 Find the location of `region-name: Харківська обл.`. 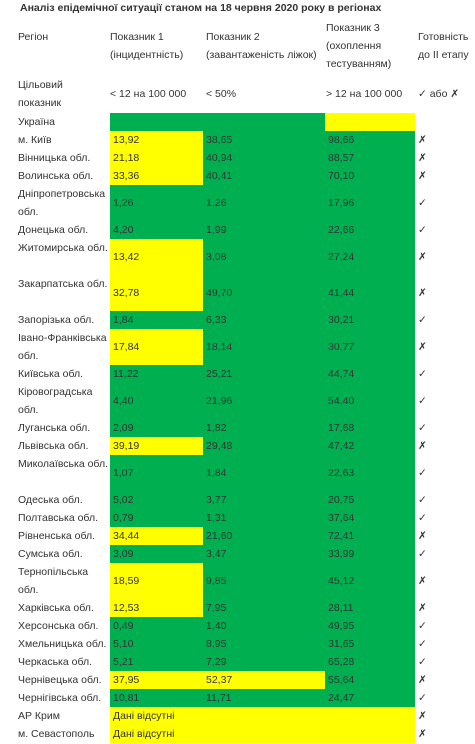

region-name: Харківська обл. is located at coordinates (56, 608).